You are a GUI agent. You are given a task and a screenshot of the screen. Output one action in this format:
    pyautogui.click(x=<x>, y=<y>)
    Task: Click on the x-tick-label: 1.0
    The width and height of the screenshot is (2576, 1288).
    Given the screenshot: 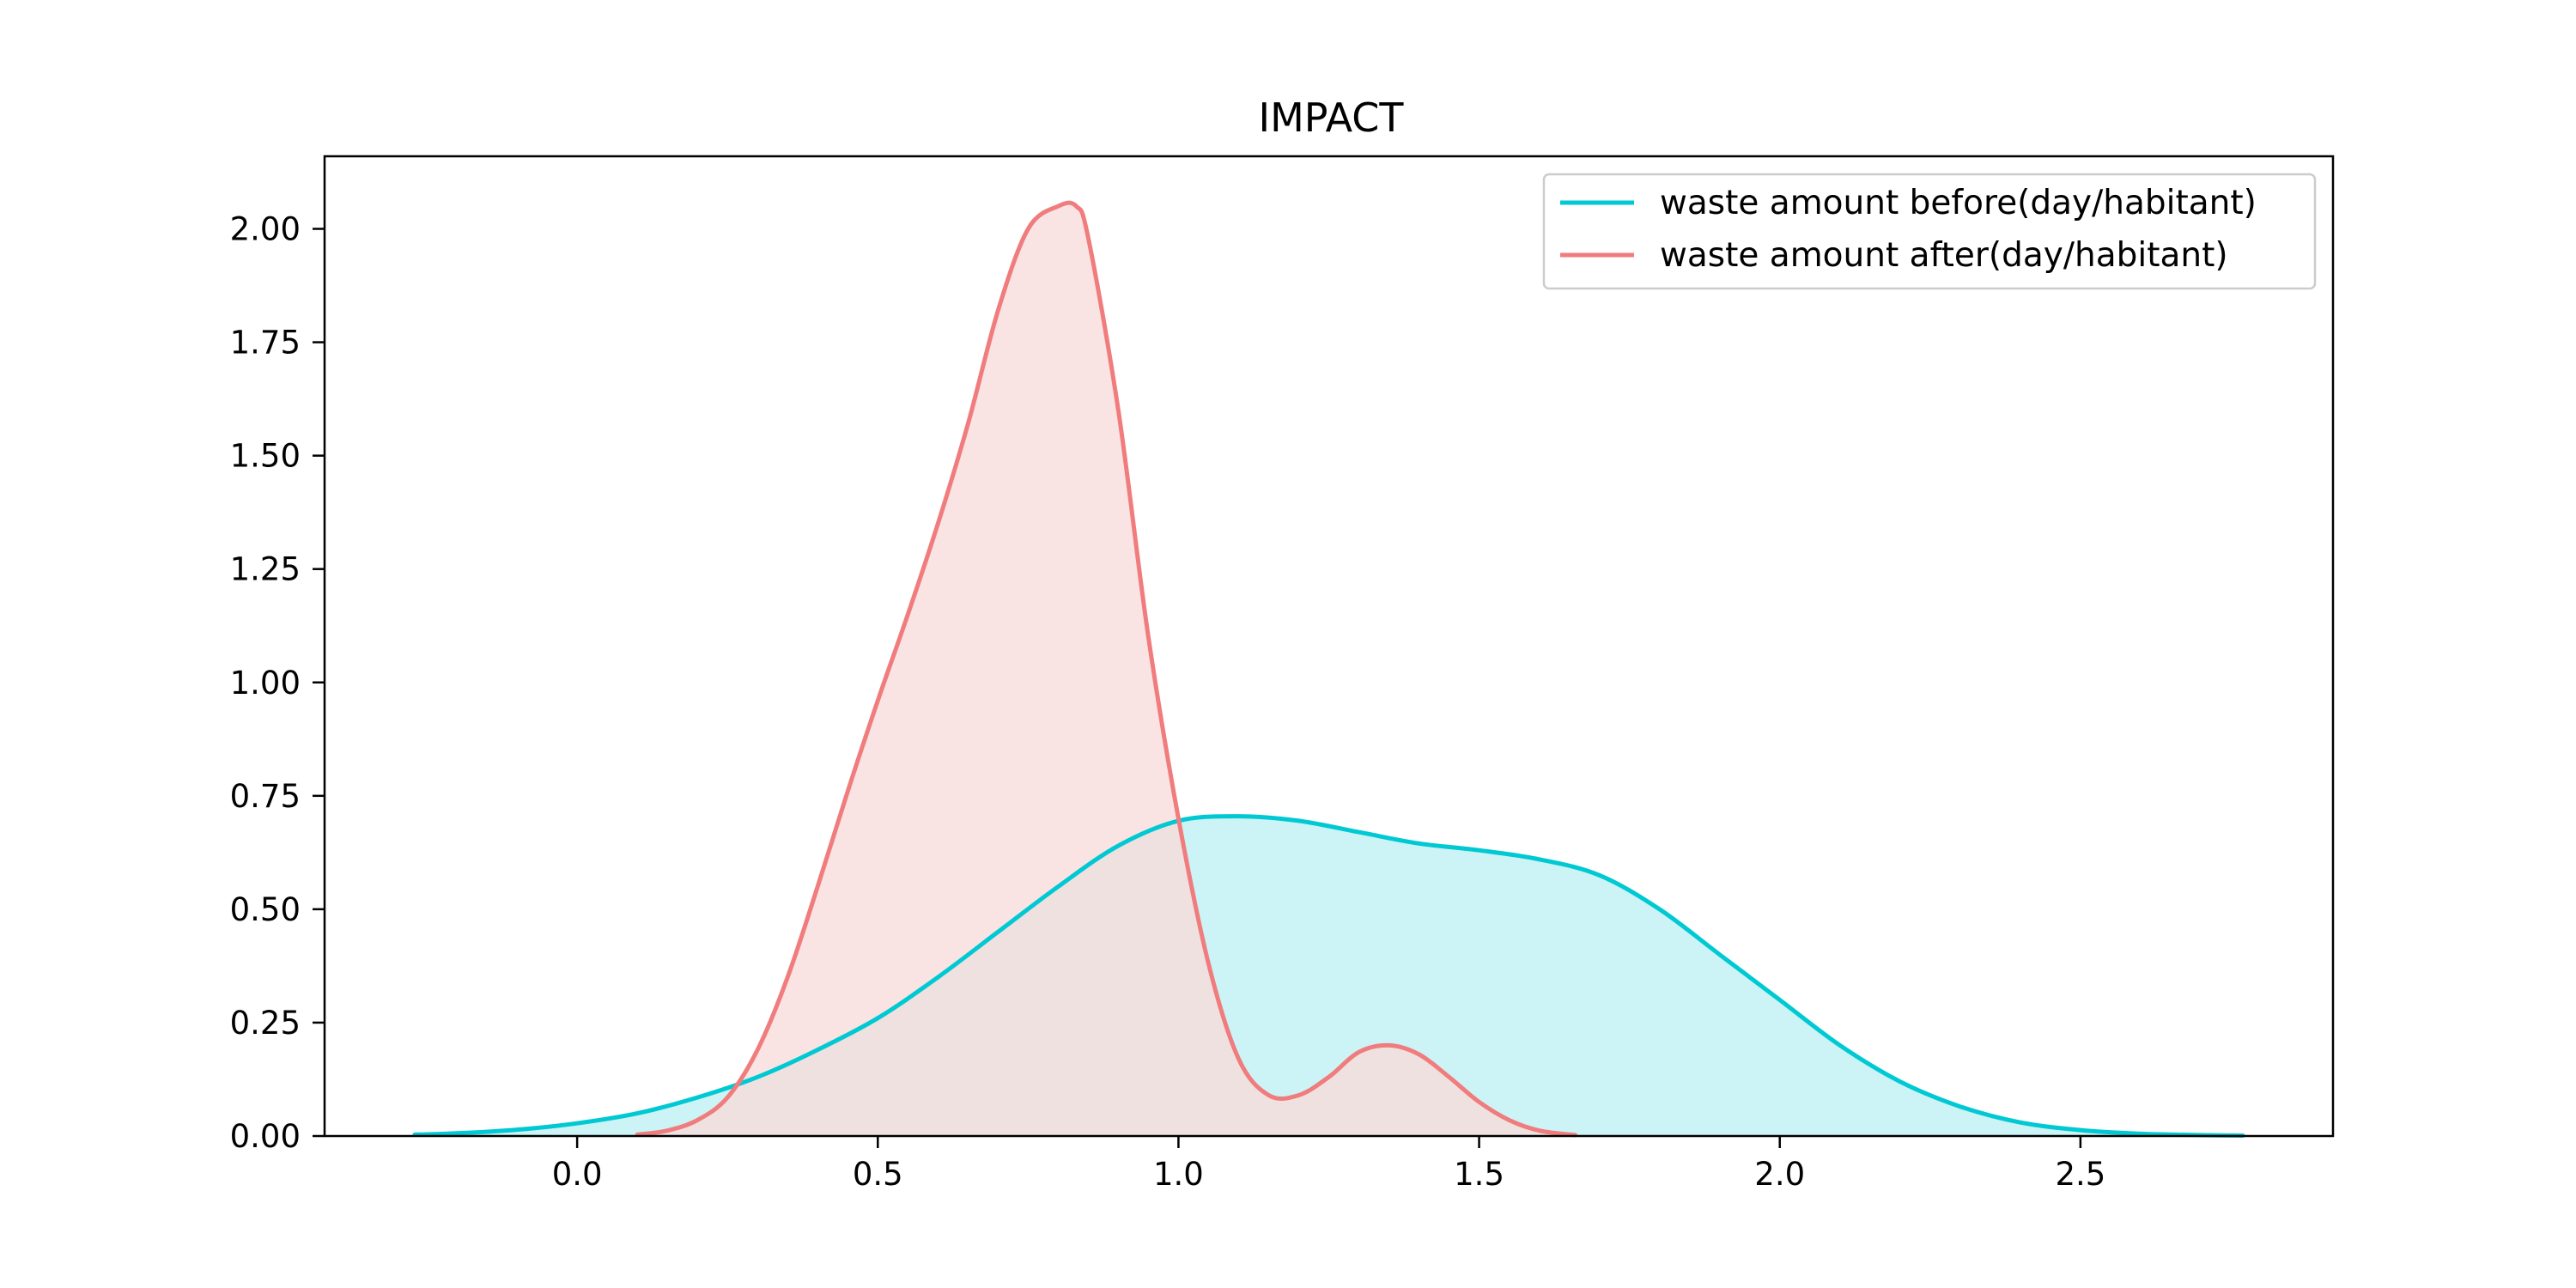 What is the action you would take?
    pyautogui.click(x=1178, y=1174)
    